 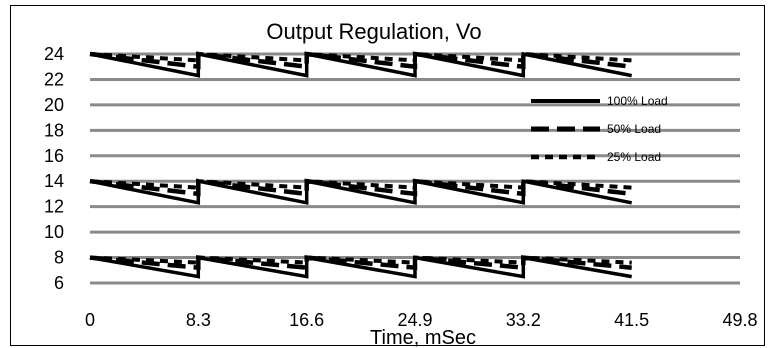 What do you see at coordinates (54, 168) in the screenshot?
I see `y-axis-ticks: 6 8 10 12 14 16 18 20 22 24` at bounding box center [54, 168].